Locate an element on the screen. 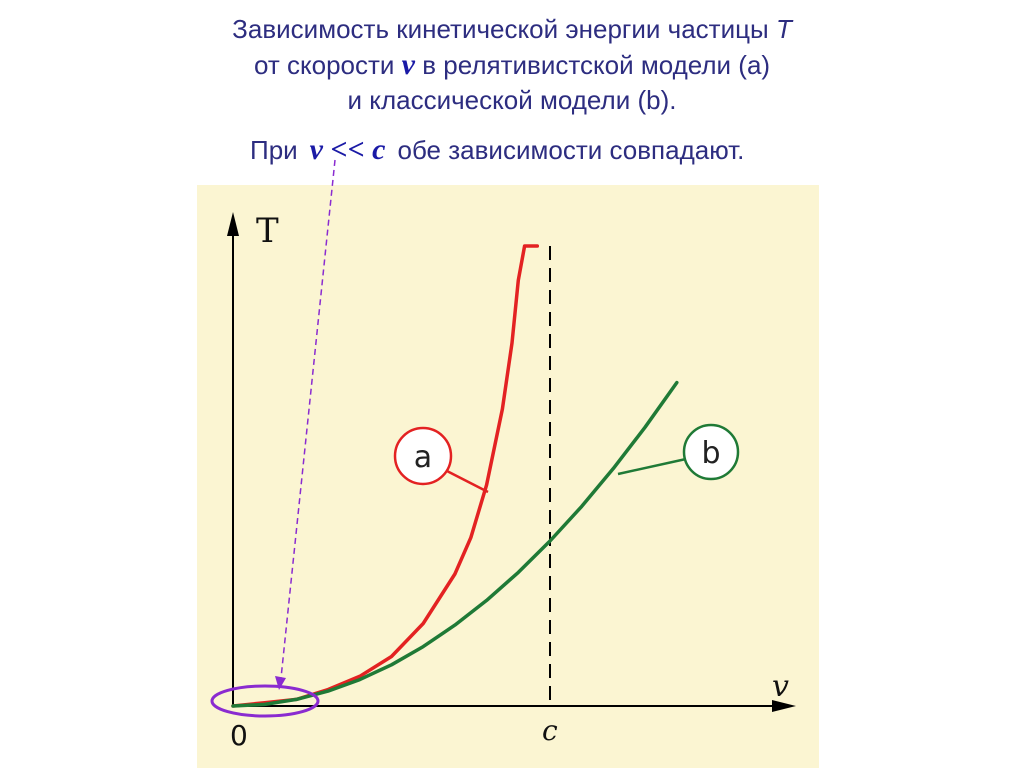 Image resolution: width=1024 pixels, height=768 pixels. title-symbol-t: T is located at coordinates (783, 29).